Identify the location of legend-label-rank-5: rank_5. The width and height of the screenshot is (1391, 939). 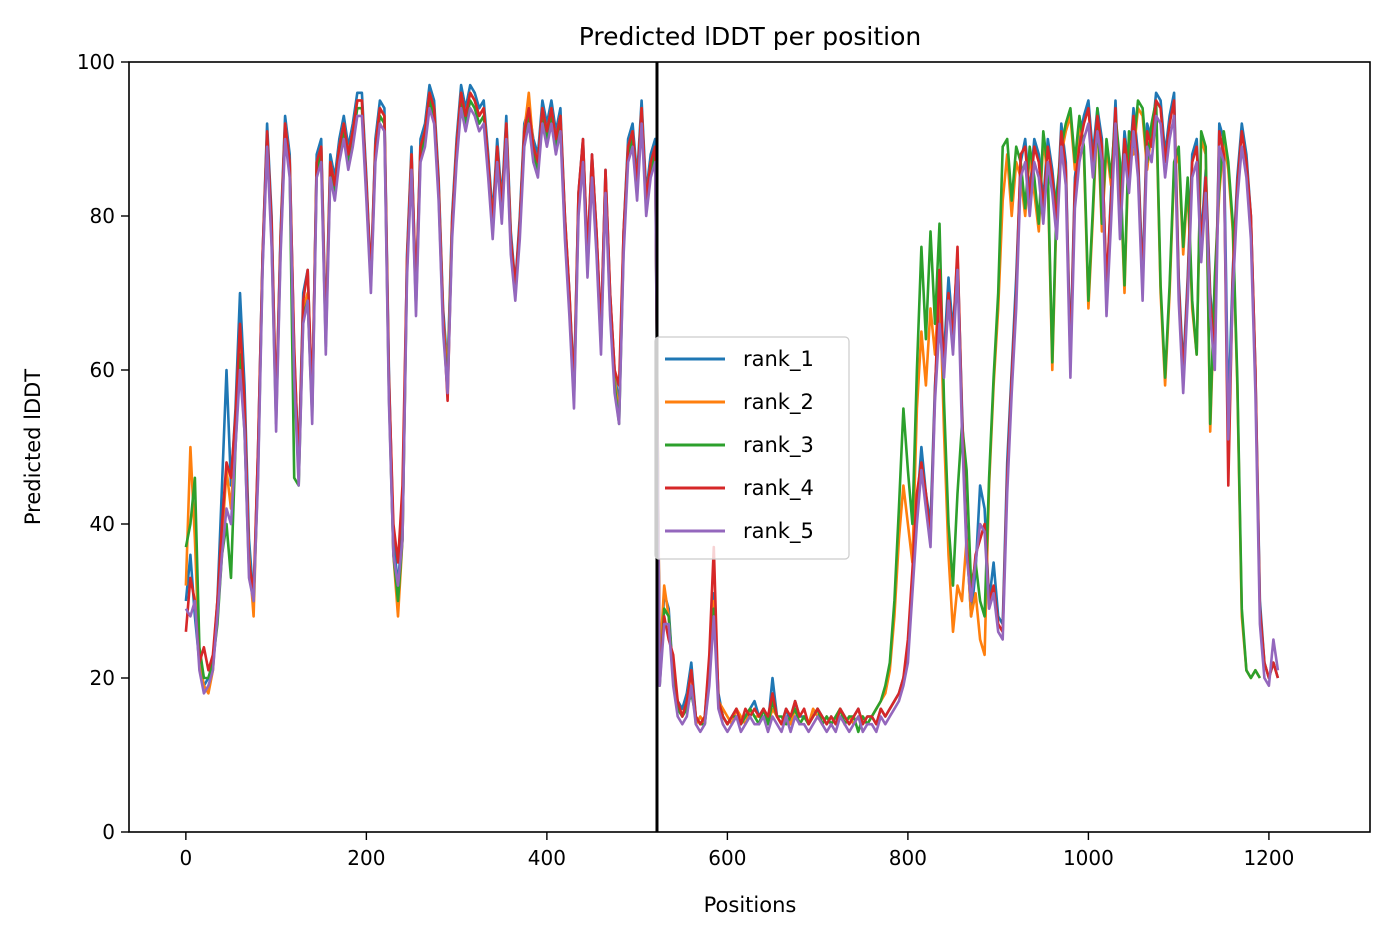
(778, 531).